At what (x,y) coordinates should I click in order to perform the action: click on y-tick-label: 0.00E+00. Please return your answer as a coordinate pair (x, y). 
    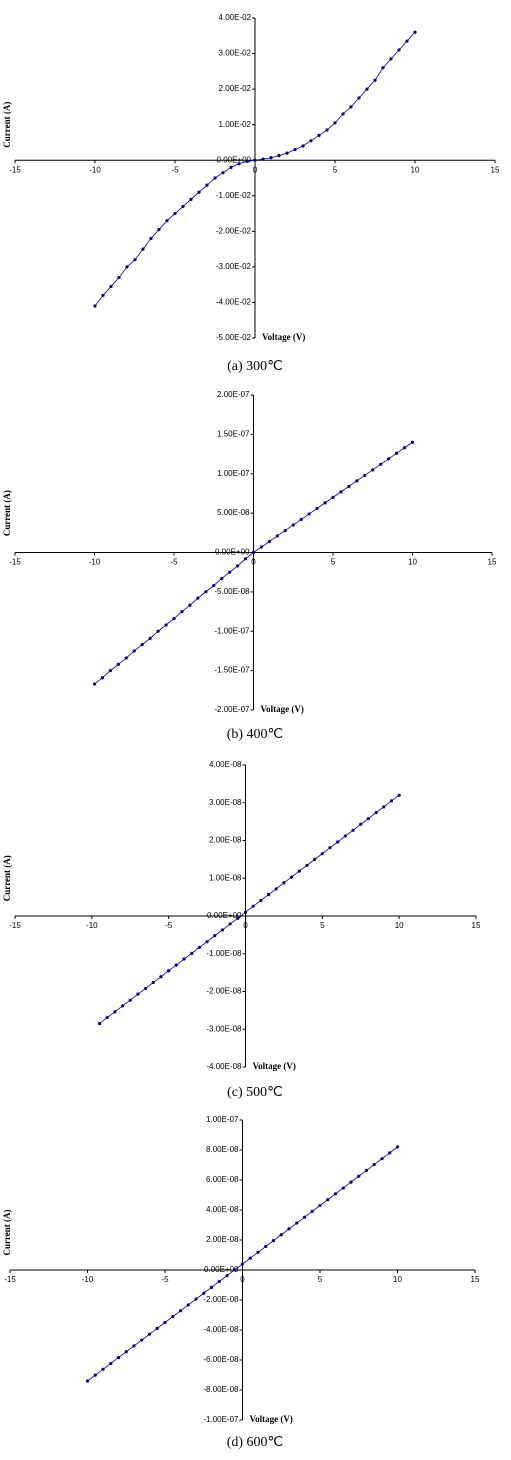
    Looking at the image, I should click on (221, 1269).